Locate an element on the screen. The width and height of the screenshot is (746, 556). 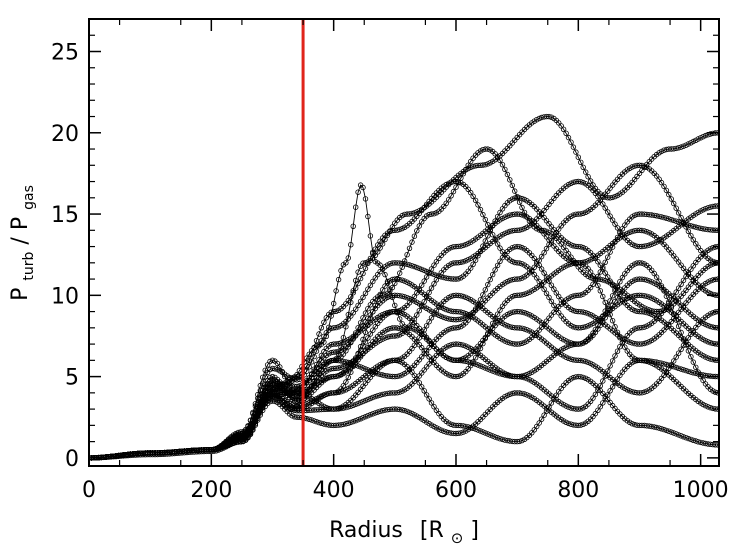
y-tick-label: 15 is located at coordinates (65, 215).